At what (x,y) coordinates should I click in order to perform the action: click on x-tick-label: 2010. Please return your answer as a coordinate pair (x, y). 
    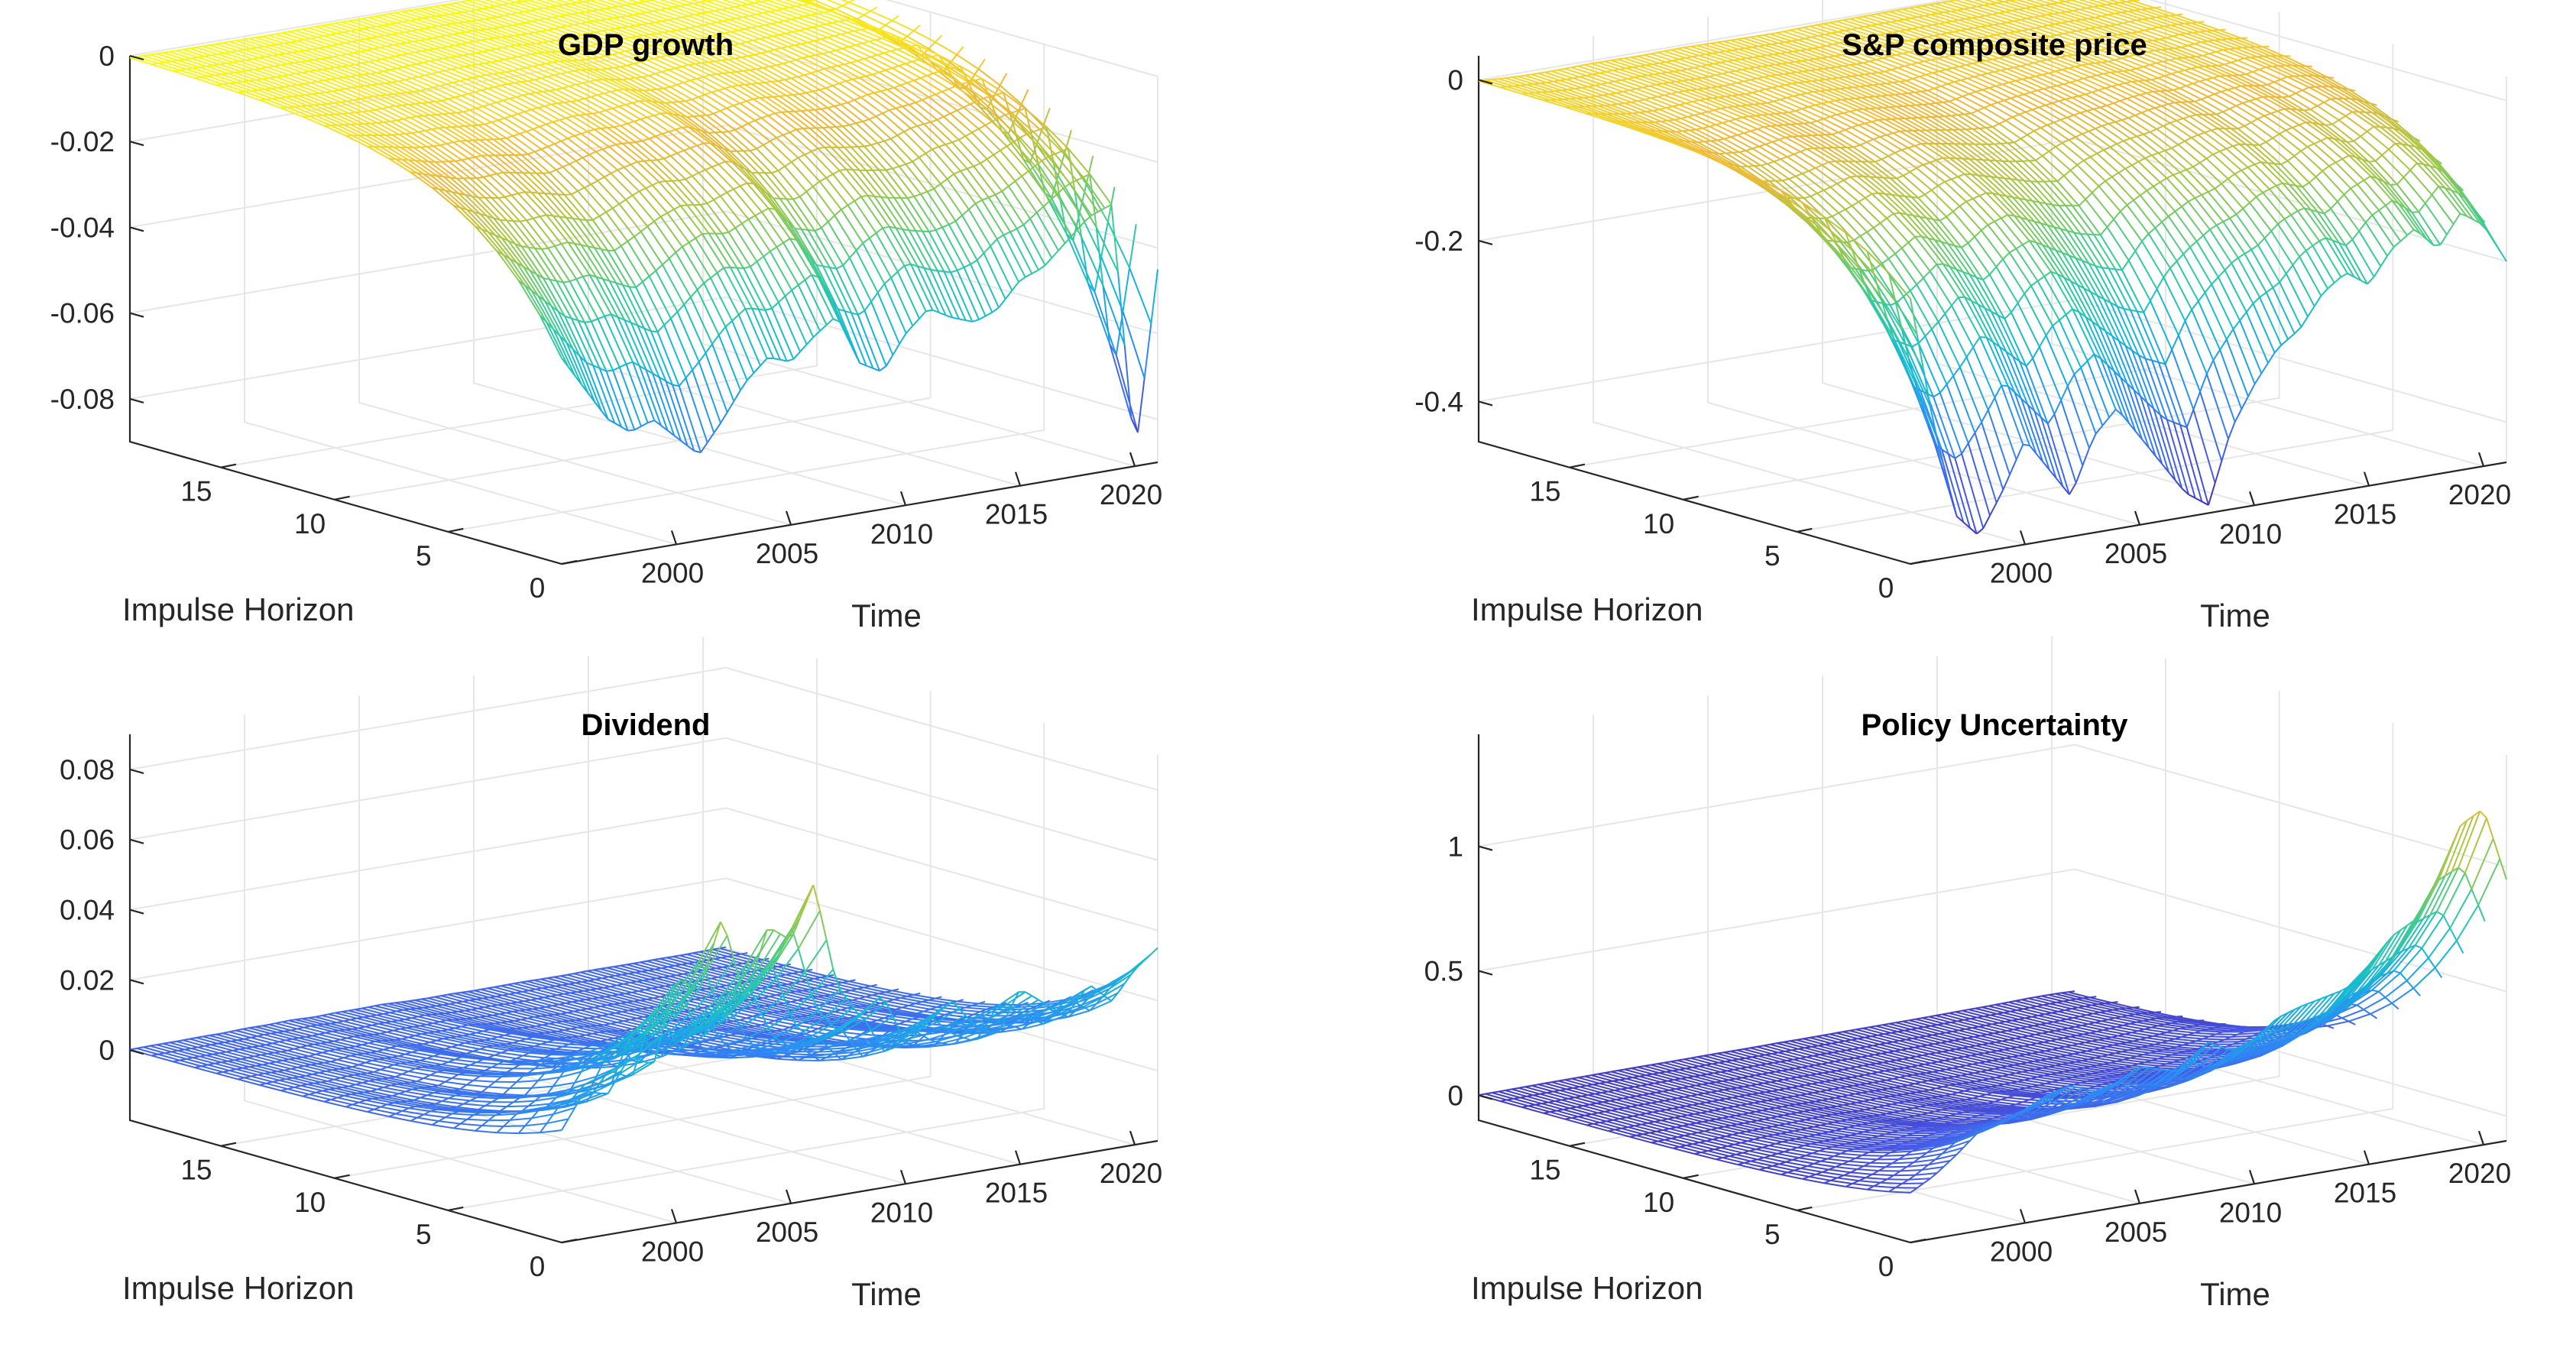
    Looking at the image, I should click on (901, 533).